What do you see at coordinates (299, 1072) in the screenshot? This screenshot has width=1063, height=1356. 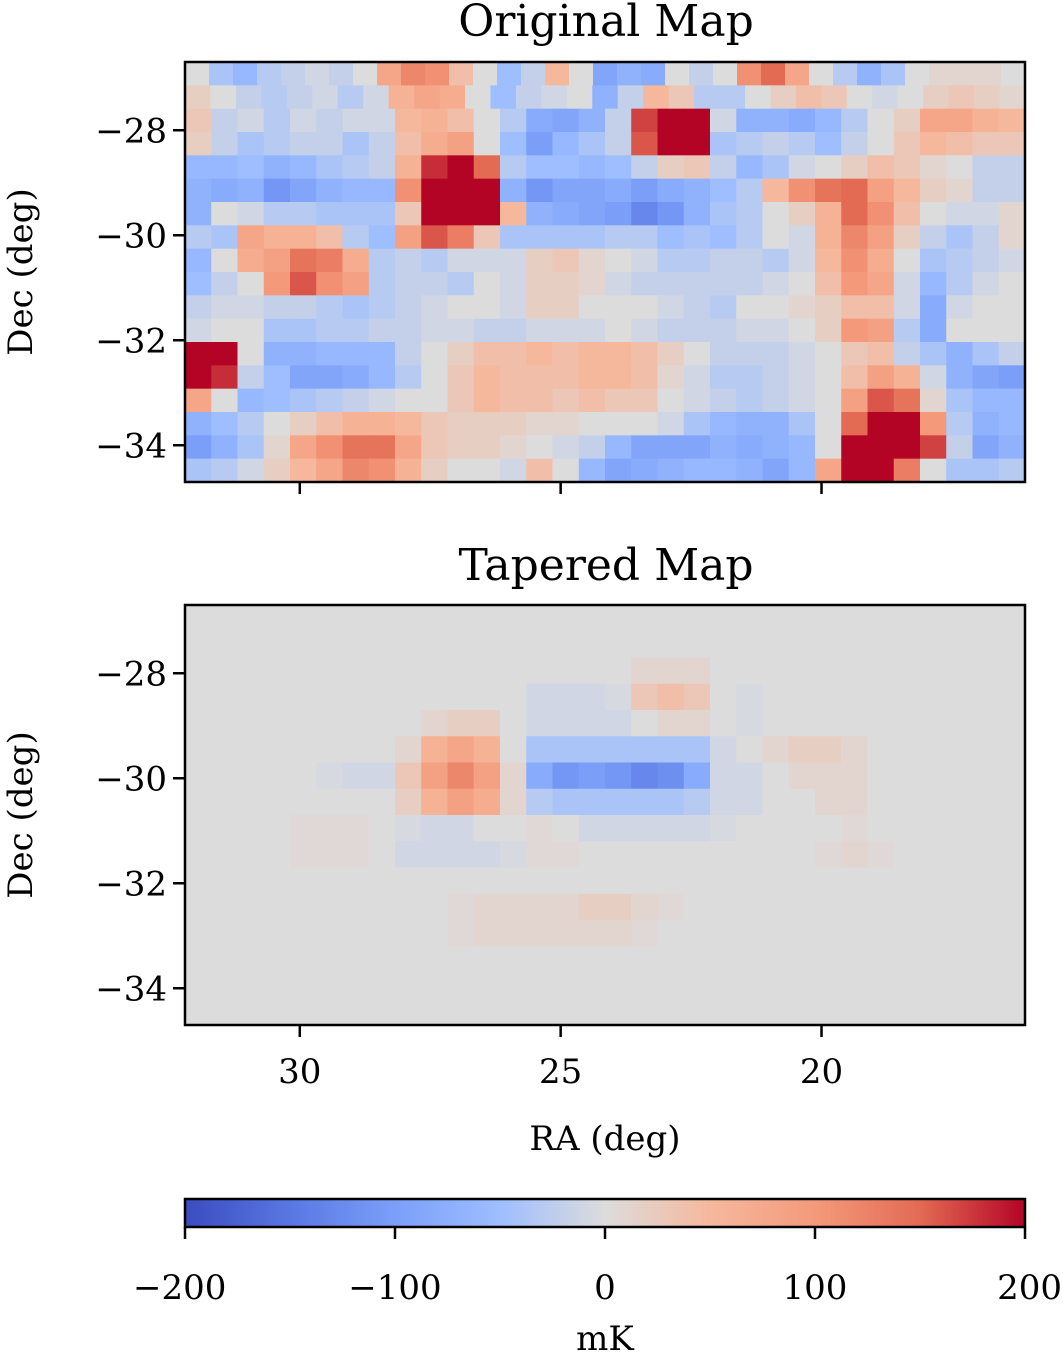 I see `x-tick-label: 30` at bounding box center [299, 1072].